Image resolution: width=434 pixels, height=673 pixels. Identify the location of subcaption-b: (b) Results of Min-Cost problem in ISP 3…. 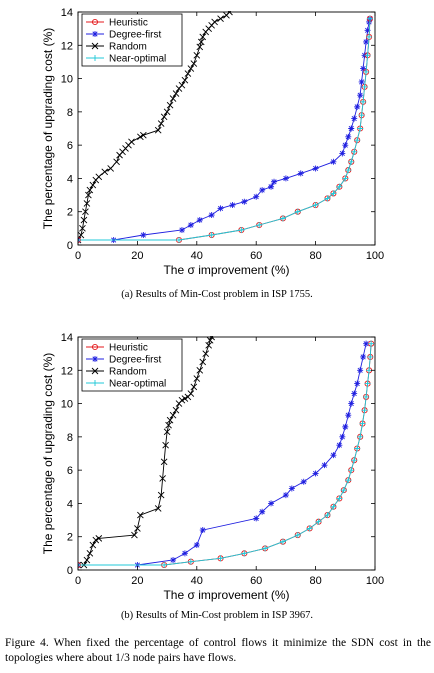
(217, 615).